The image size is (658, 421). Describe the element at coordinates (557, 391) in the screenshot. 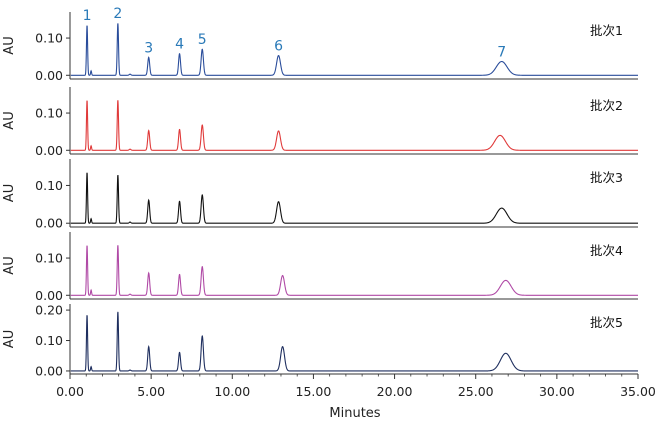

I see `x-tick-label: 30.00` at that location.